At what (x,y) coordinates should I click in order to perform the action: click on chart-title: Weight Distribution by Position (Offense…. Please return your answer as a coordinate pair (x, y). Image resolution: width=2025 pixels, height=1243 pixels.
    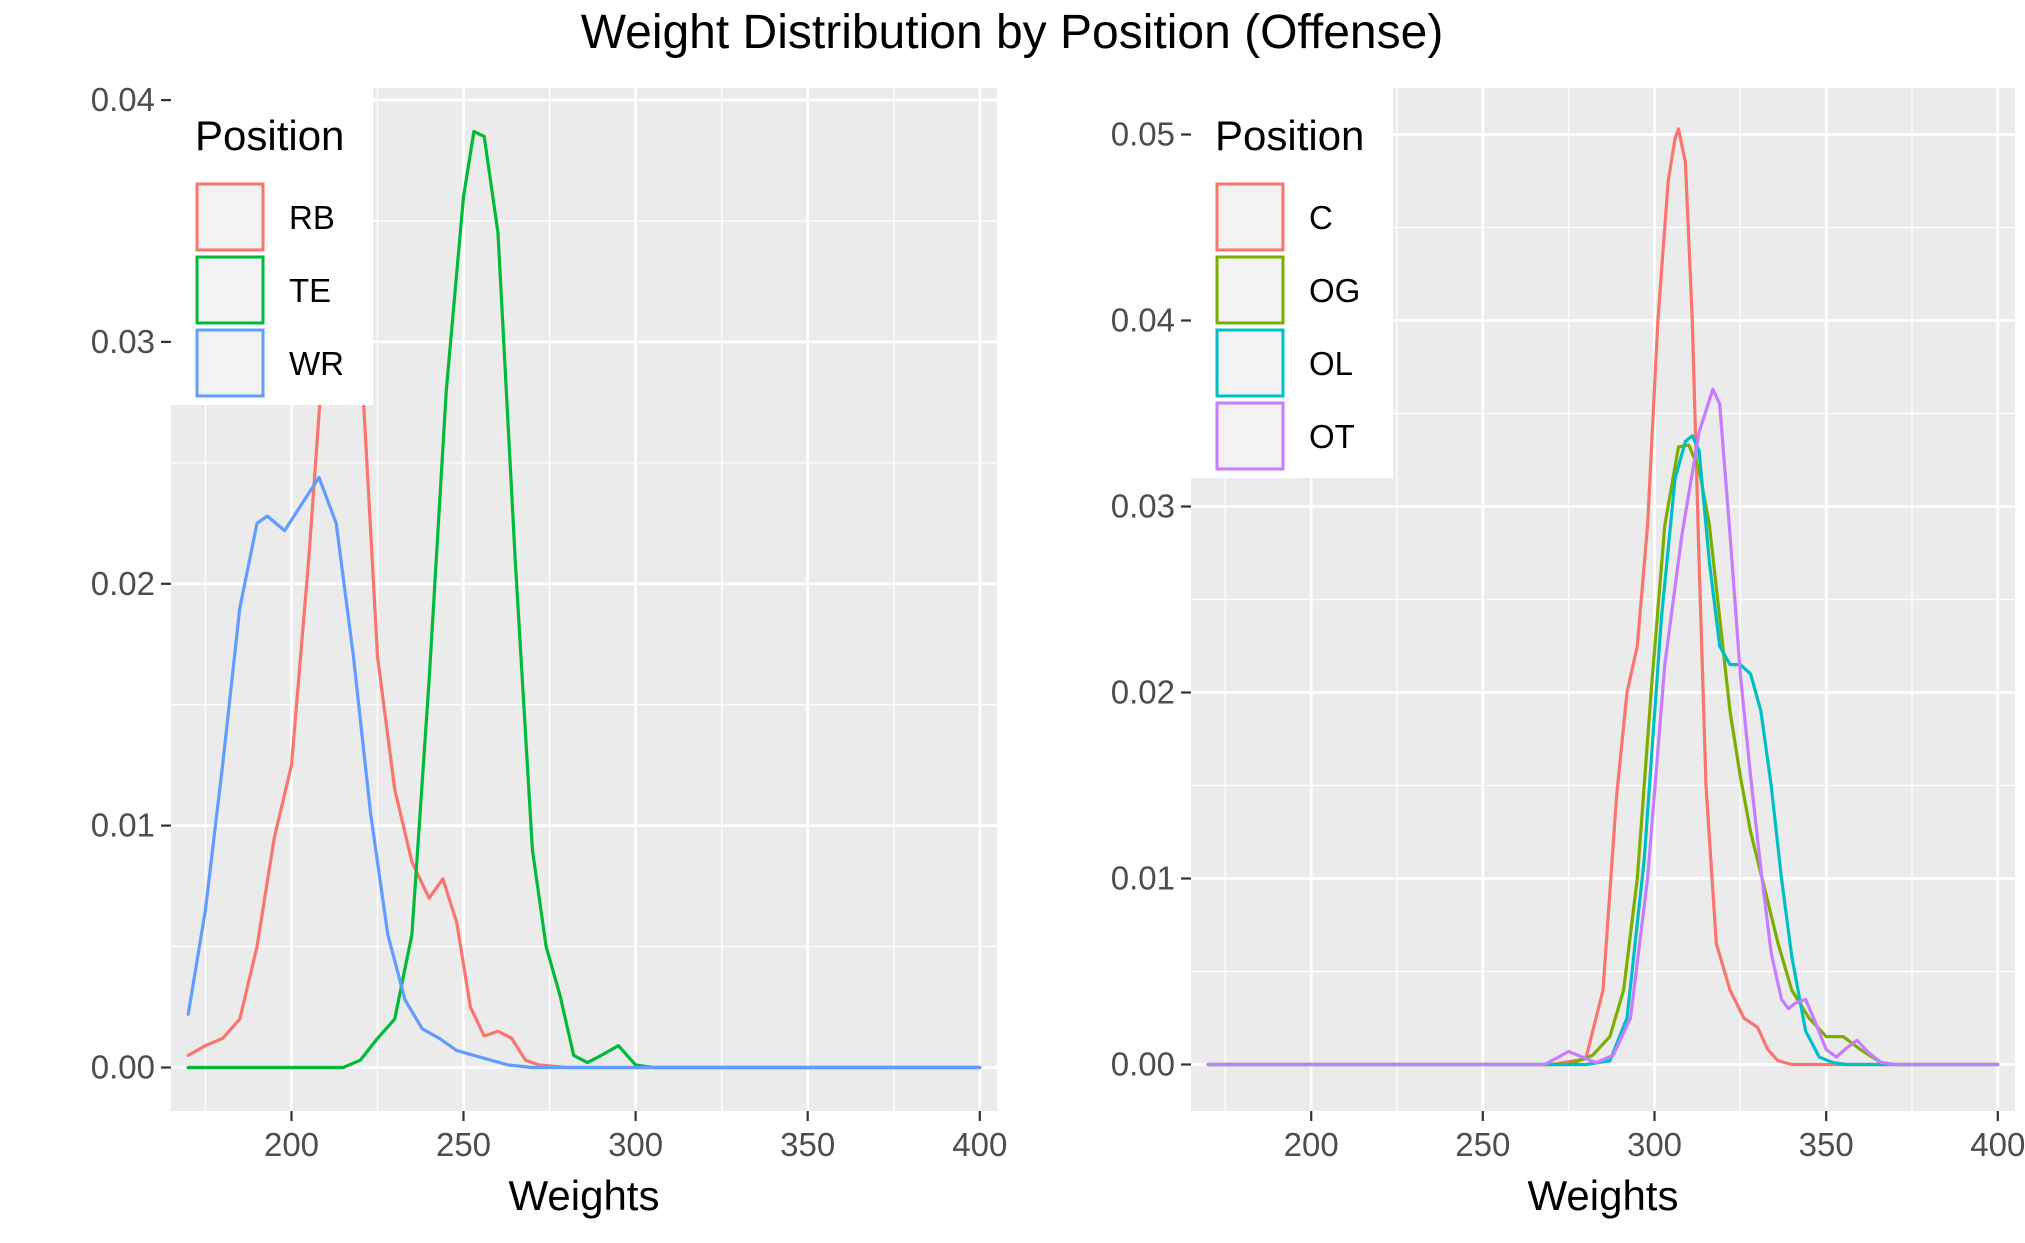
    Looking at the image, I should click on (1012, 32).